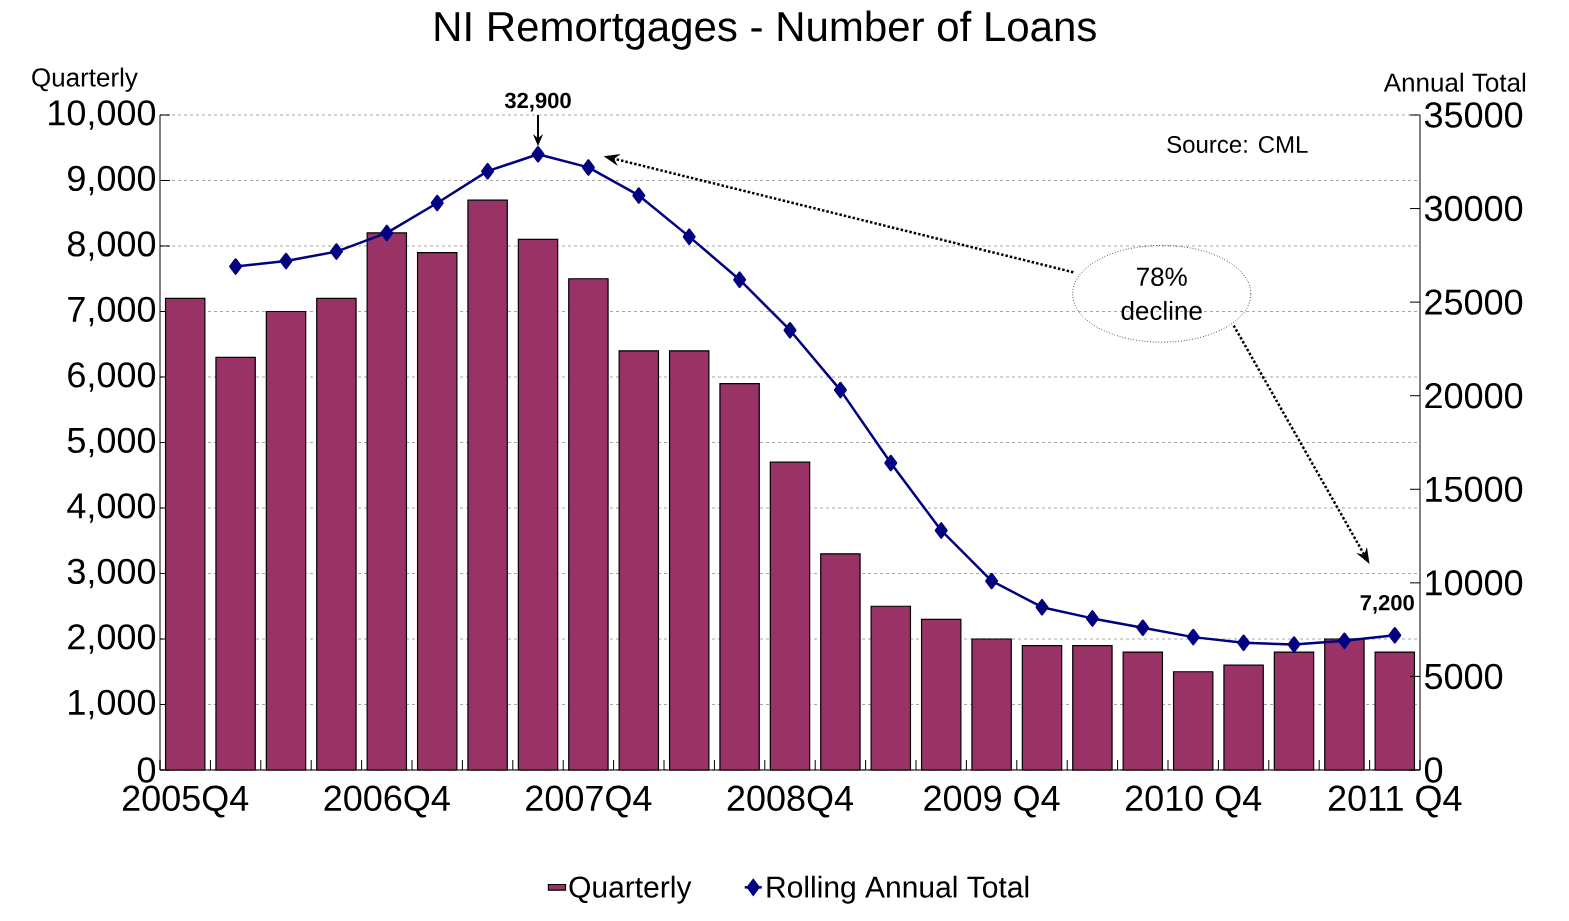 The image size is (1569, 921). I want to click on x-tick-label: 2008Q4, so click(790, 801).